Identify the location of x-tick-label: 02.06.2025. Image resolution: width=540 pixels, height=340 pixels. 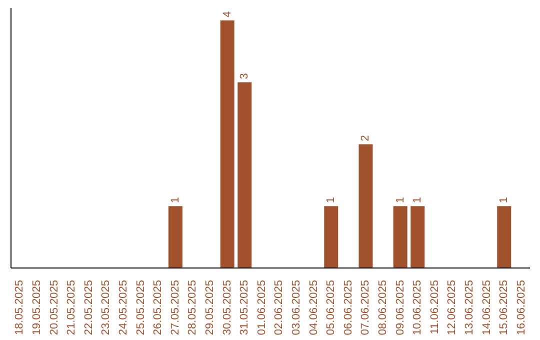
(279, 308).